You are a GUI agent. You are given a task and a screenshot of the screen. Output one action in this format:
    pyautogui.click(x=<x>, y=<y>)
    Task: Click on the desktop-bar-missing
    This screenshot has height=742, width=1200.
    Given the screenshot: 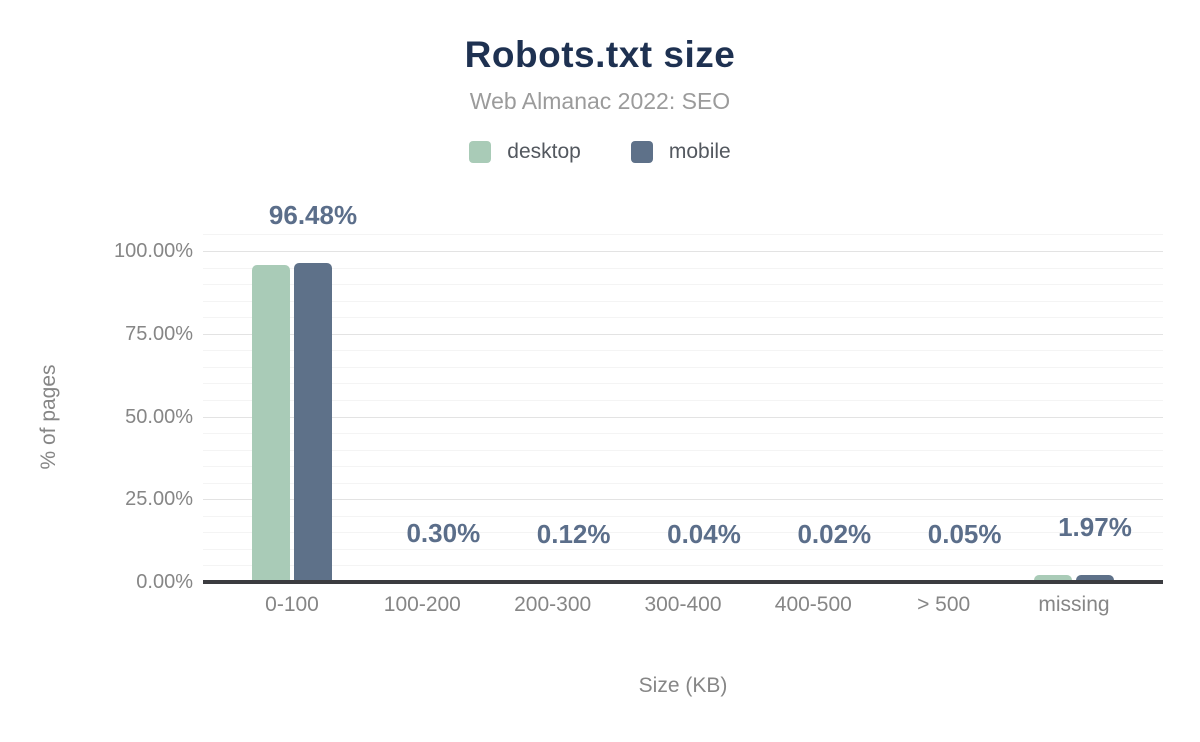 What is the action you would take?
    pyautogui.click(x=1052, y=578)
    